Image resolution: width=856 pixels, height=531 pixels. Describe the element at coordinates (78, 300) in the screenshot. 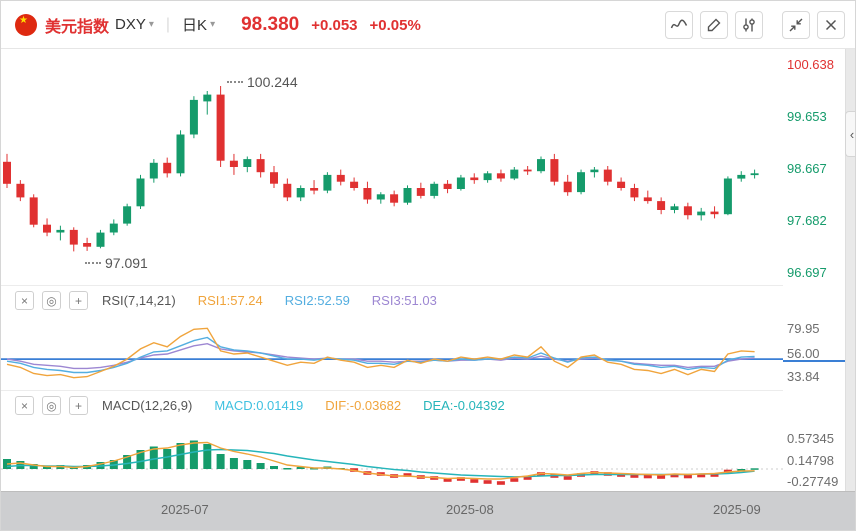

I see `rsi-add-icon: +` at that location.